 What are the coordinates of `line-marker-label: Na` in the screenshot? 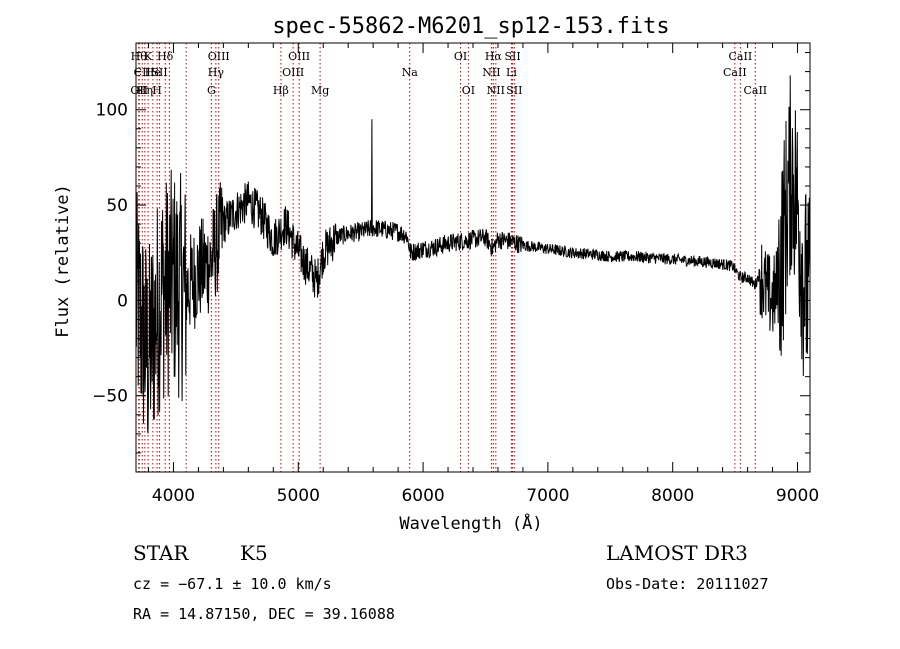 It's located at (410, 72).